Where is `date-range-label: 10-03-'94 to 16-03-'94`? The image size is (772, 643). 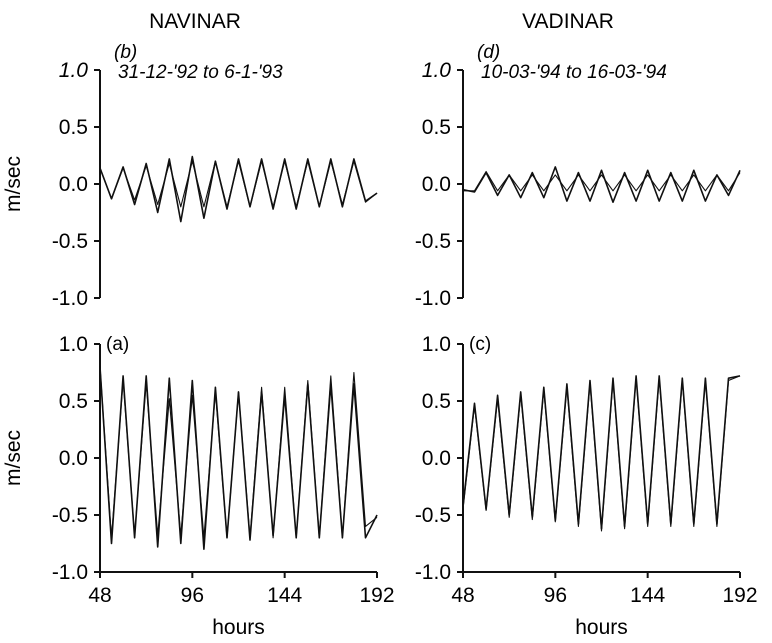
date-range-label: 10-03-'94 to 16-03-'94 is located at coordinates (574, 72).